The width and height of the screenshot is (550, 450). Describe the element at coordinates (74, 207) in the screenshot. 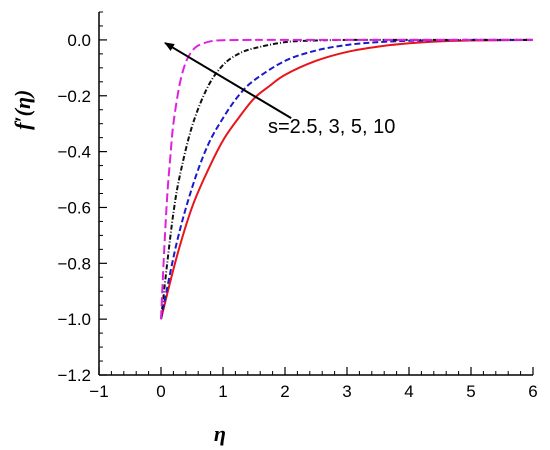

I see `y-tick-label: −0.6` at that location.